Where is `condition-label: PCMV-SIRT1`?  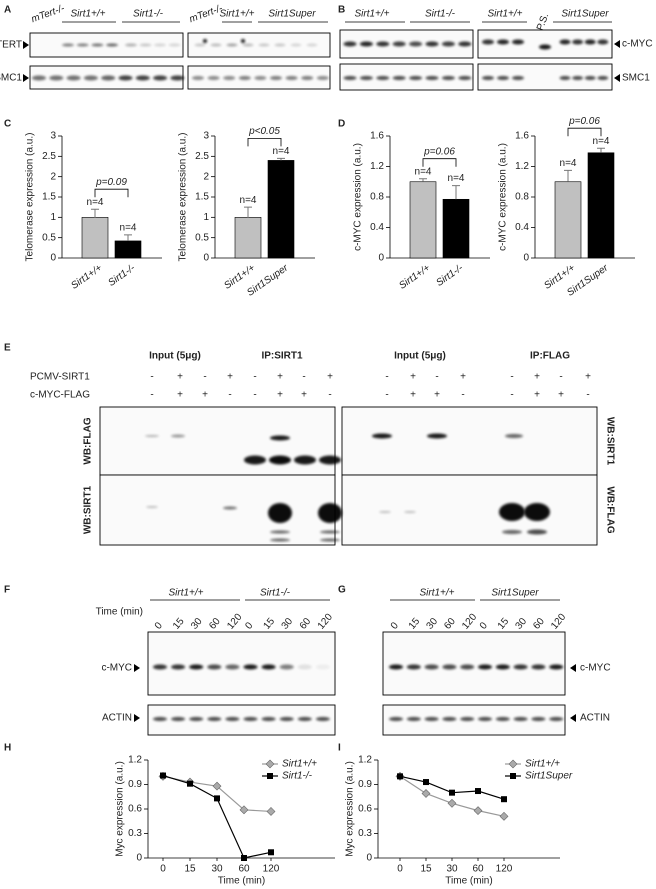
condition-label: PCMV-SIRT1 is located at coordinates (60, 377).